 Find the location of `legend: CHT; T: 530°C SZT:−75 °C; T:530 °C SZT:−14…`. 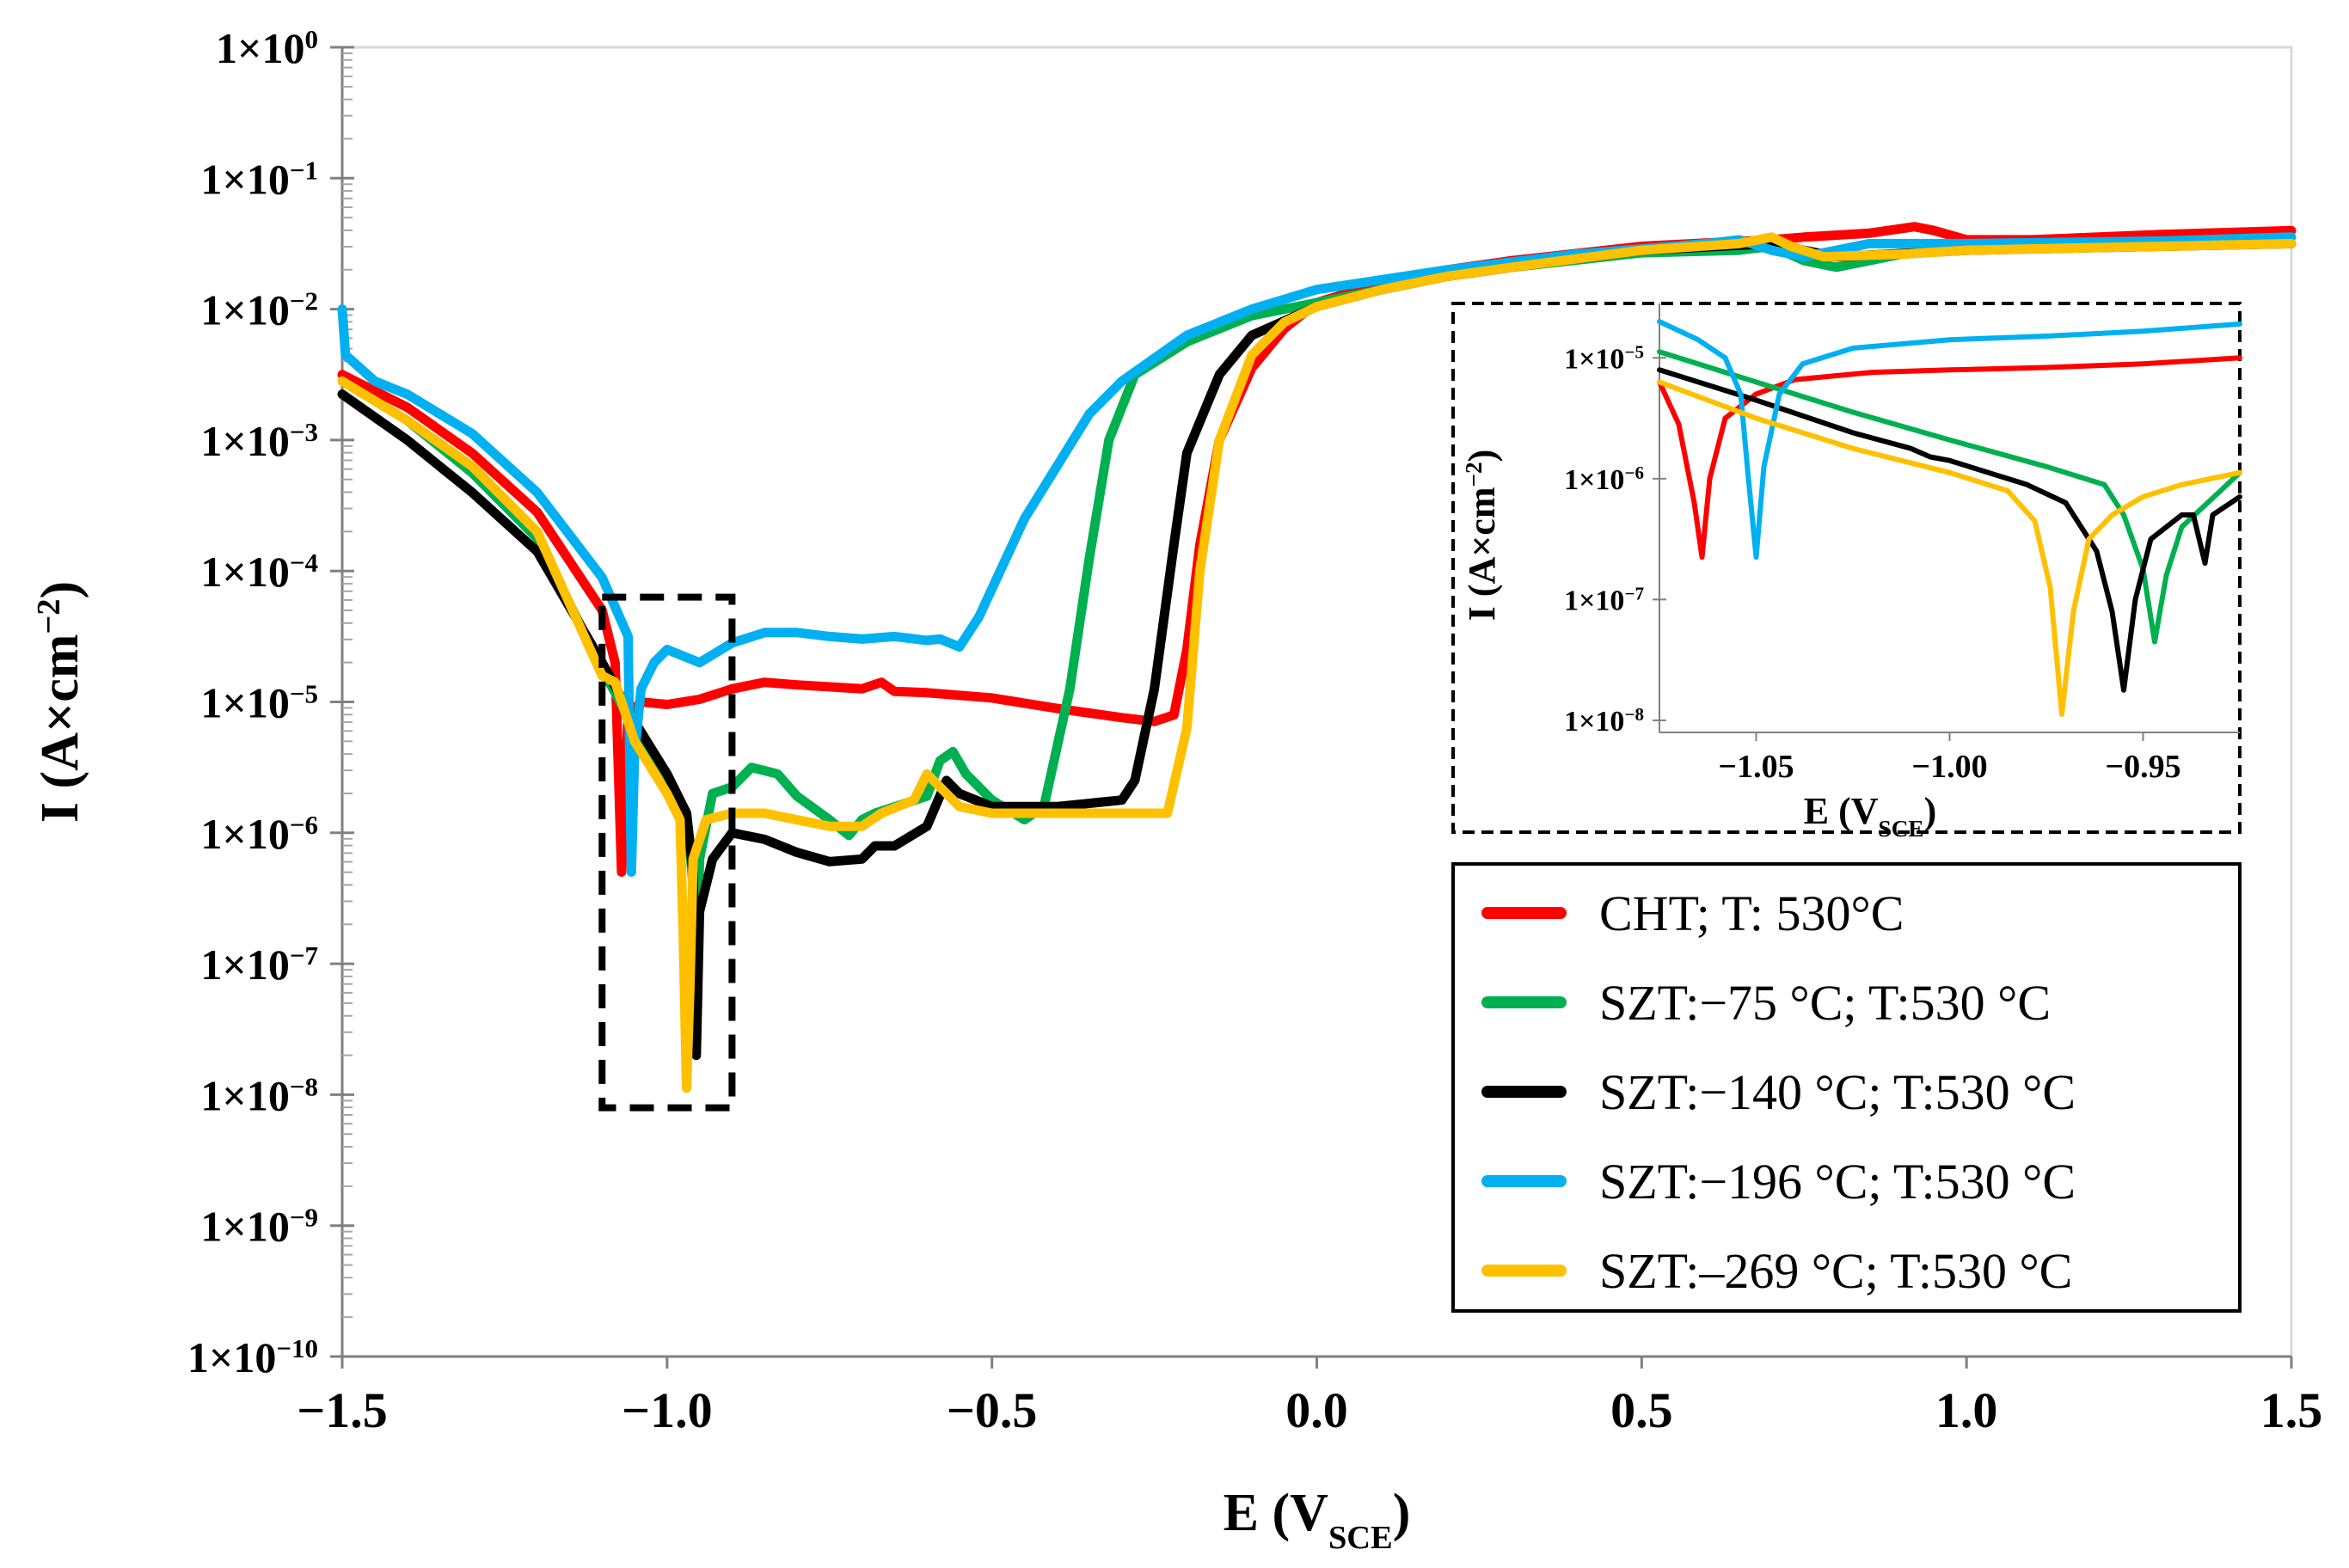

legend: CHT; T: 530°C SZT:−75 °C; T:530 °C SZT:−14… is located at coordinates (1846, 1087).